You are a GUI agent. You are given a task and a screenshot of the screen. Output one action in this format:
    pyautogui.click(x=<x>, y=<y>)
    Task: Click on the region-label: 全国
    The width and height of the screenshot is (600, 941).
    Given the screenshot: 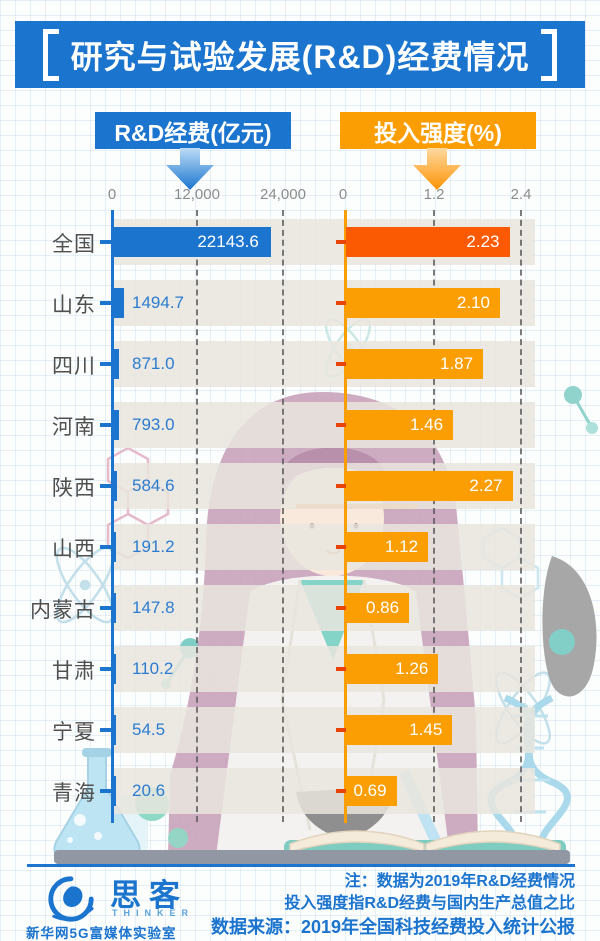 What is the action you would take?
    pyautogui.click(x=74, y=244)
    